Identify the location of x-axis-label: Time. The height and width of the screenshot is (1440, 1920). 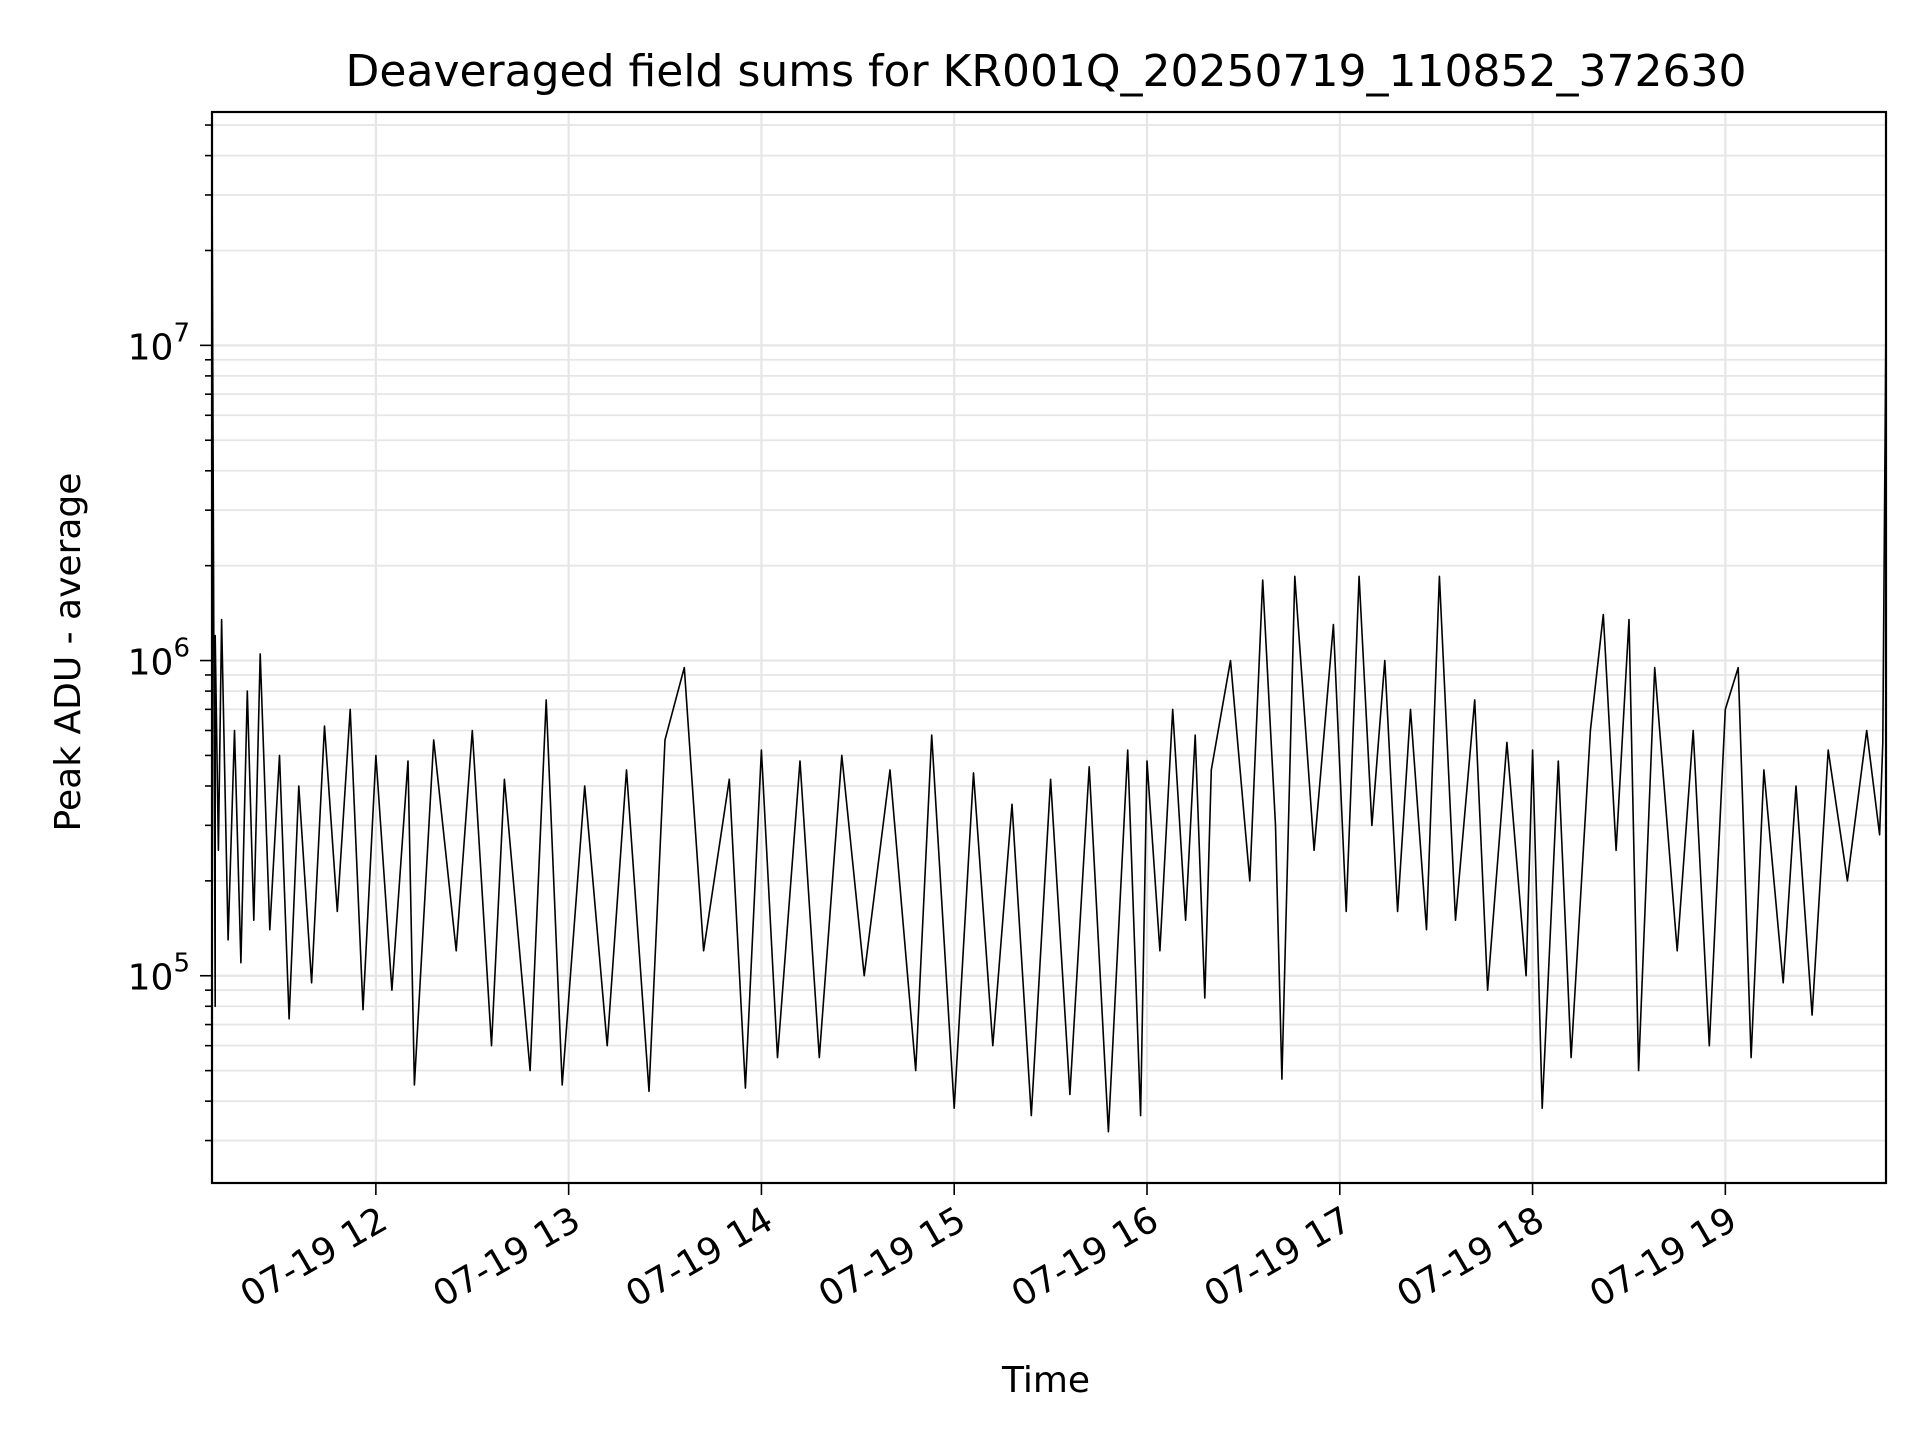
(1045, 1380).